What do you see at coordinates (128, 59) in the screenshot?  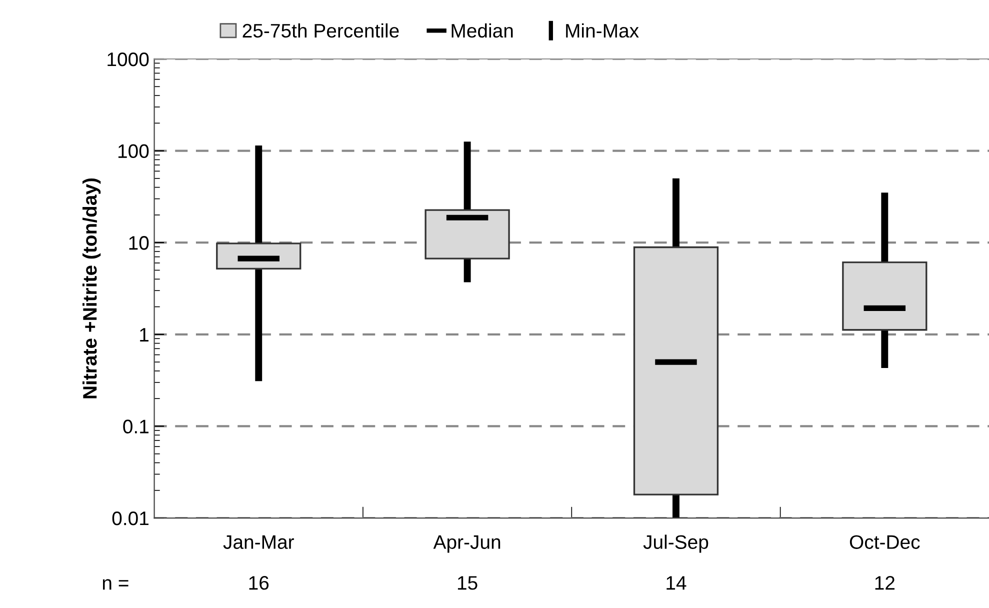 I see `y-tick-label: 1000` at bounding box center [128, 59].